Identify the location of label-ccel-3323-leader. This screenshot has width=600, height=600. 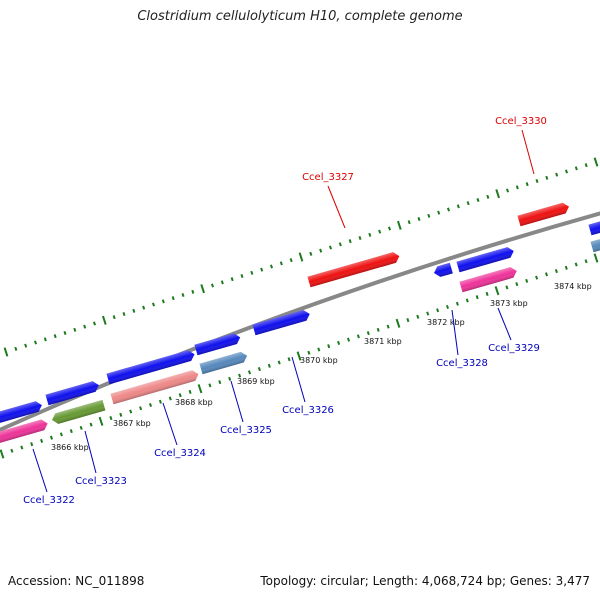
(90, 452).